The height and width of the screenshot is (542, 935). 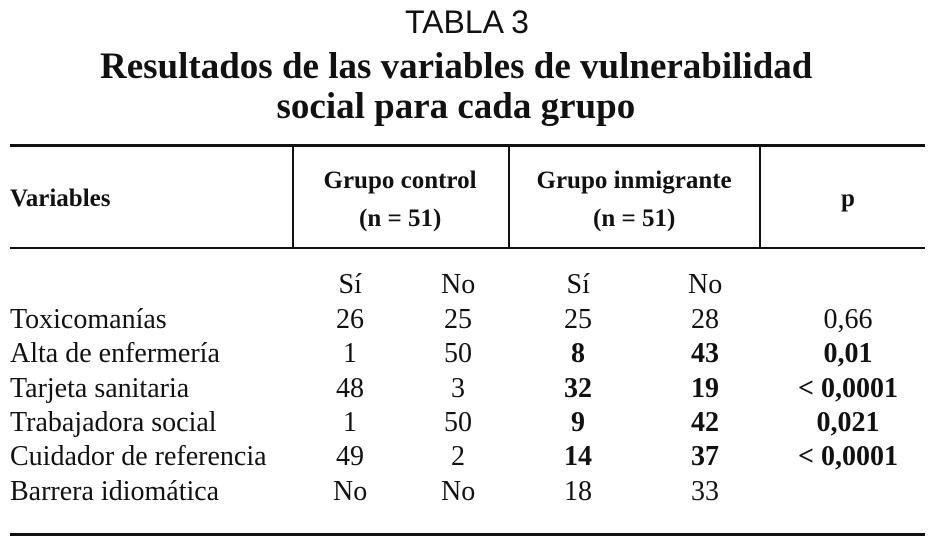 I want to click on cell: 43, so click(x=705, y=354).